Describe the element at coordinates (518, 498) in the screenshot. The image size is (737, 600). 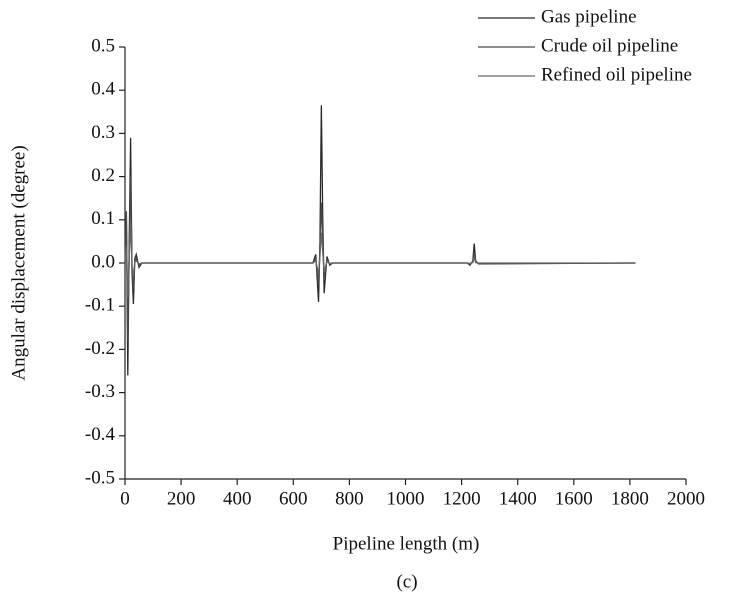
I see `x-tick-label: 1400` at that location.